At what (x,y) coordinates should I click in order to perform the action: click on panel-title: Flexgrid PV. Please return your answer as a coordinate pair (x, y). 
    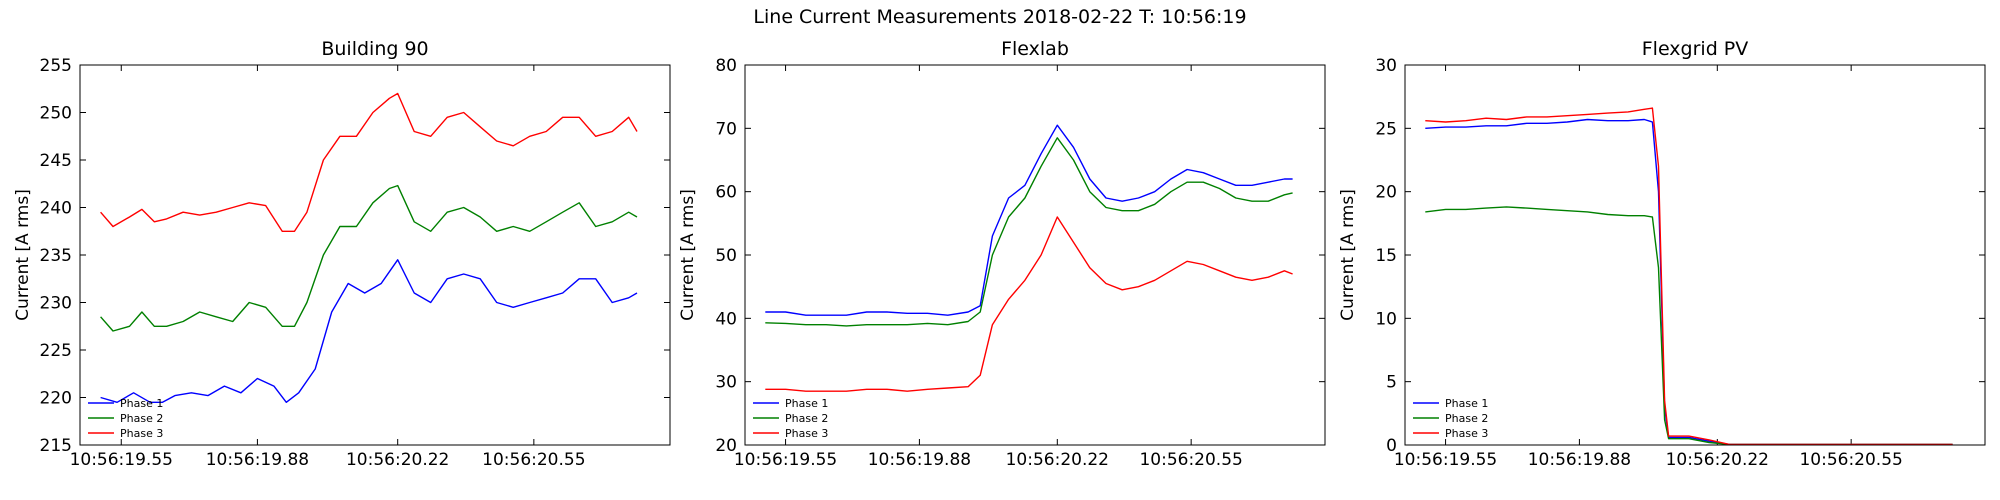
    Looking at the image, I should click on (1695, 49).